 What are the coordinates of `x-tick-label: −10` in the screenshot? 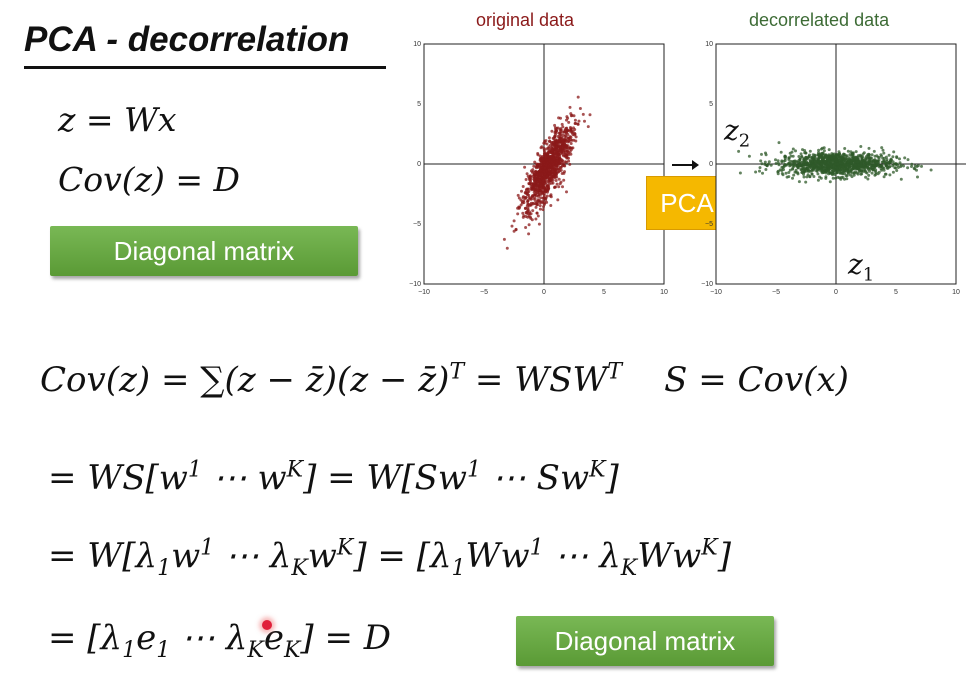 It's located at (424, 292).